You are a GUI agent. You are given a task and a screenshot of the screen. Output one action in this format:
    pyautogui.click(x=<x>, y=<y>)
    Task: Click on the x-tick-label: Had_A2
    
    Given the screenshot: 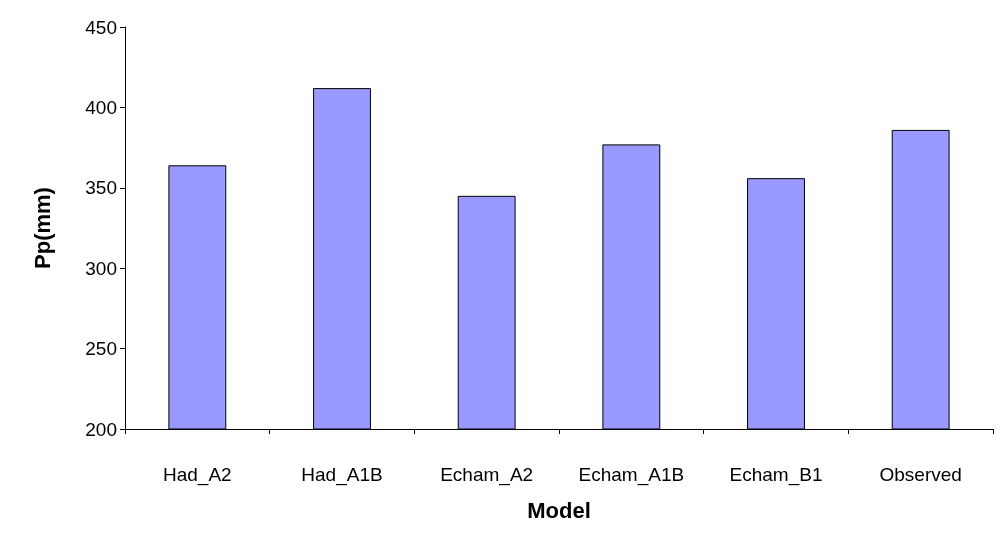 What is the action you would take?
    pyautogui.click(x=197, y=475)
    